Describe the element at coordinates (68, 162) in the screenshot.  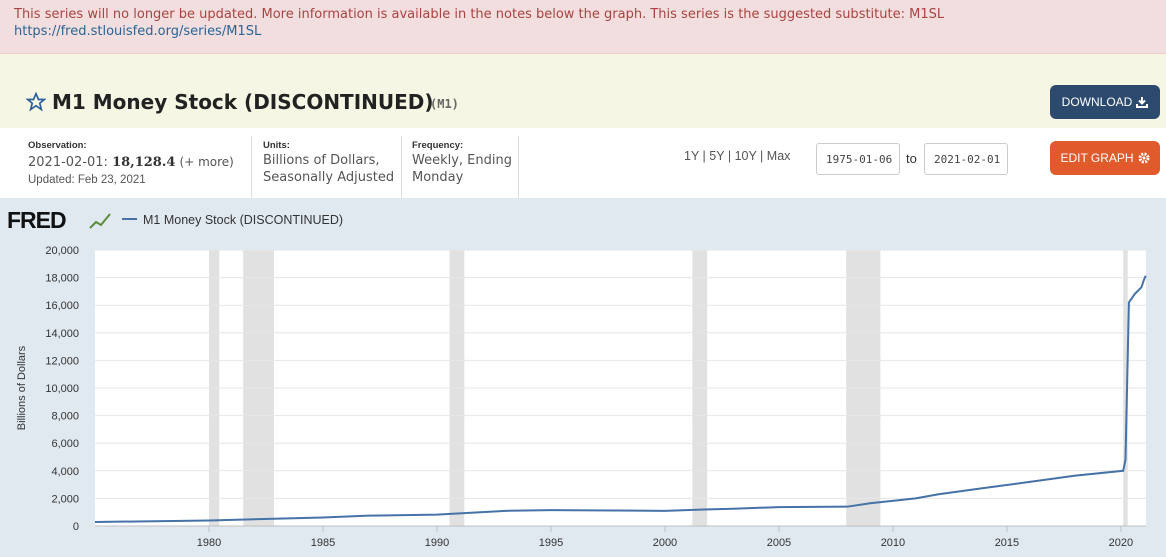
I see `observation-date: 2021-02-01:` at that location.